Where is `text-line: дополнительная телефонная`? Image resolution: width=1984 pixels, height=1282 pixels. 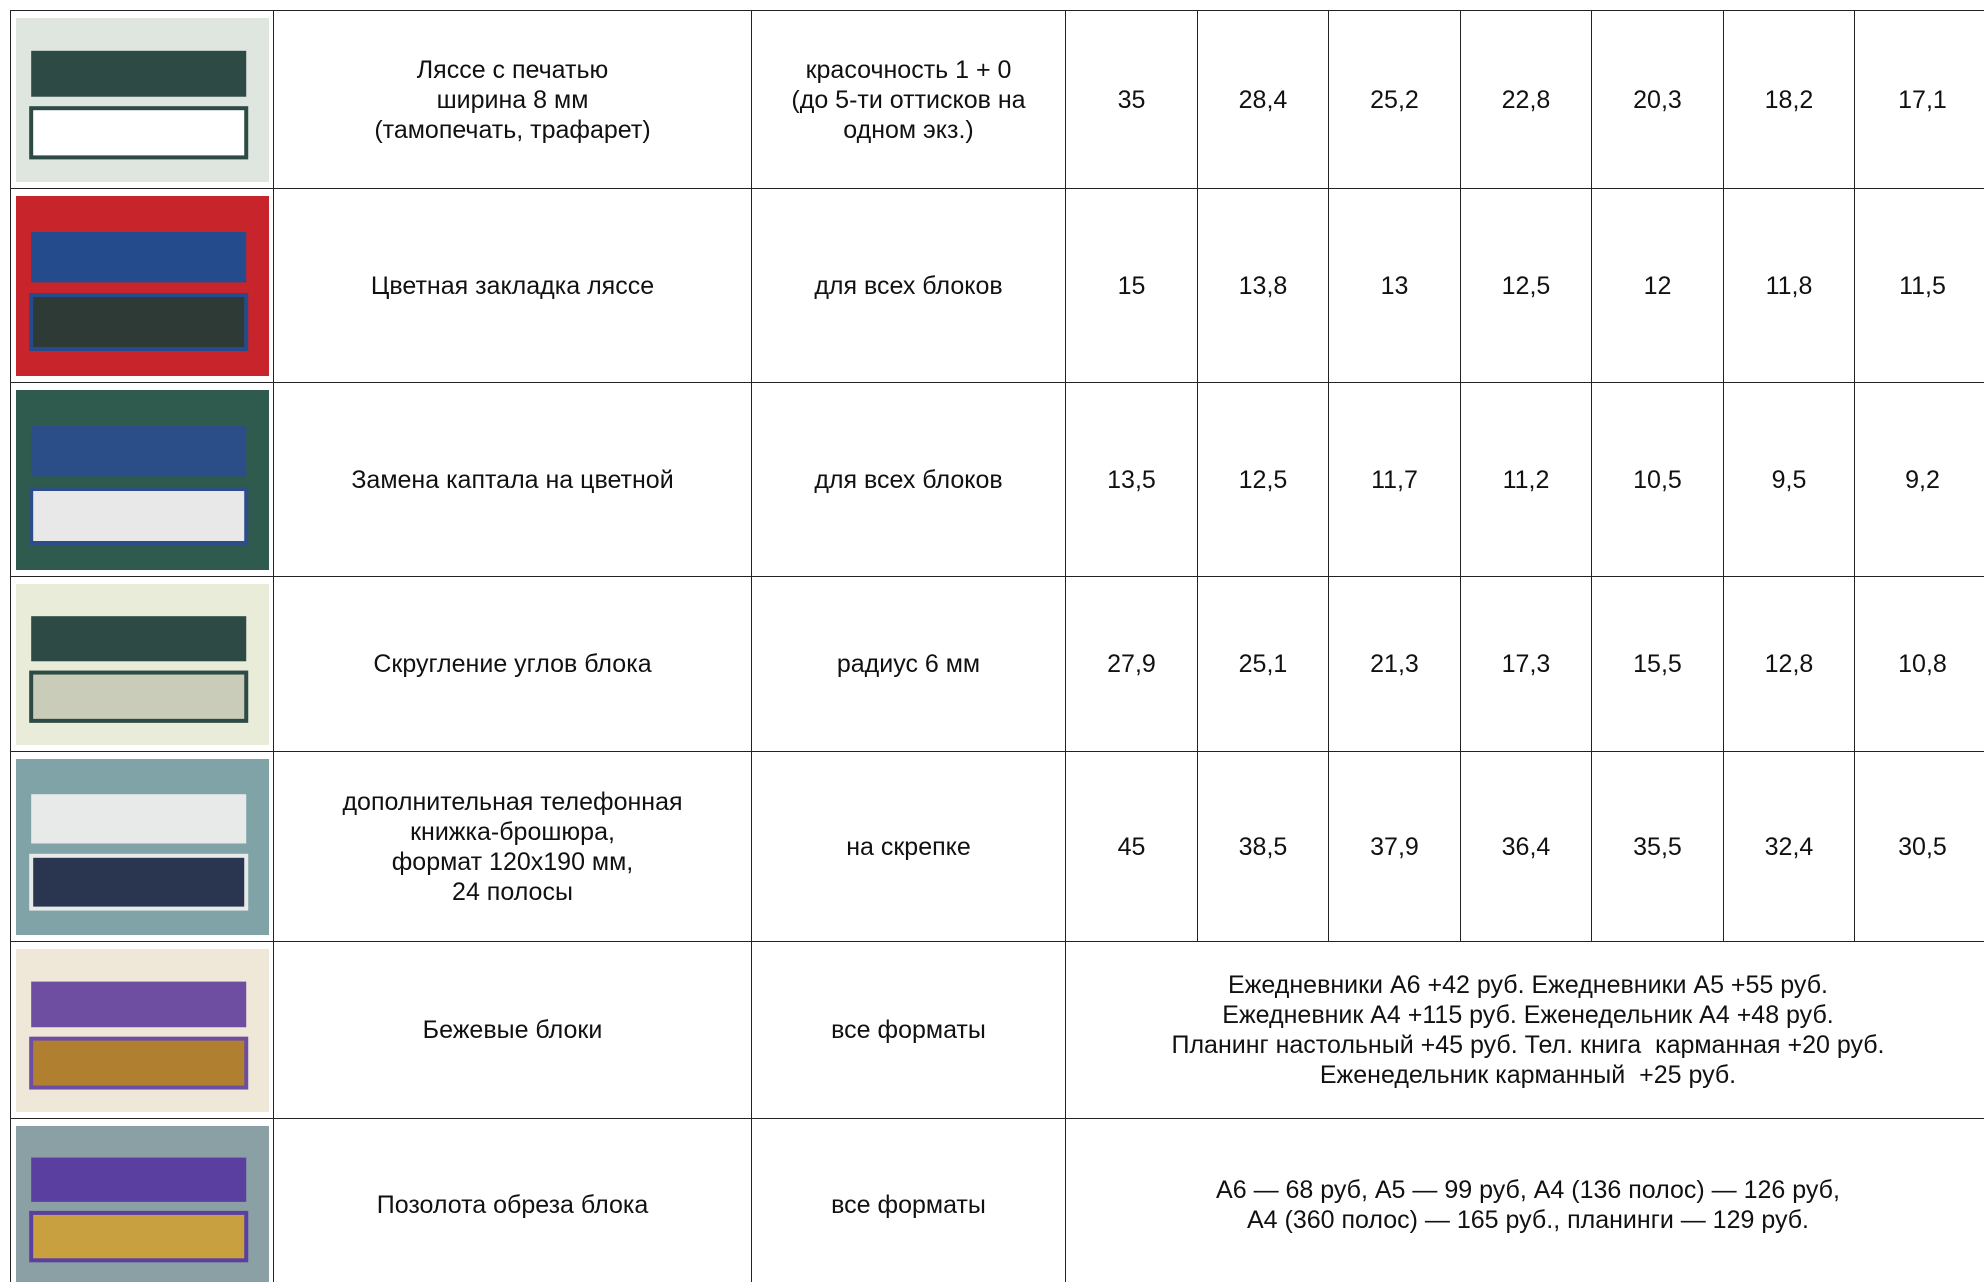 text-line: дополнительная телефонная is located at coordinates (512, 801).